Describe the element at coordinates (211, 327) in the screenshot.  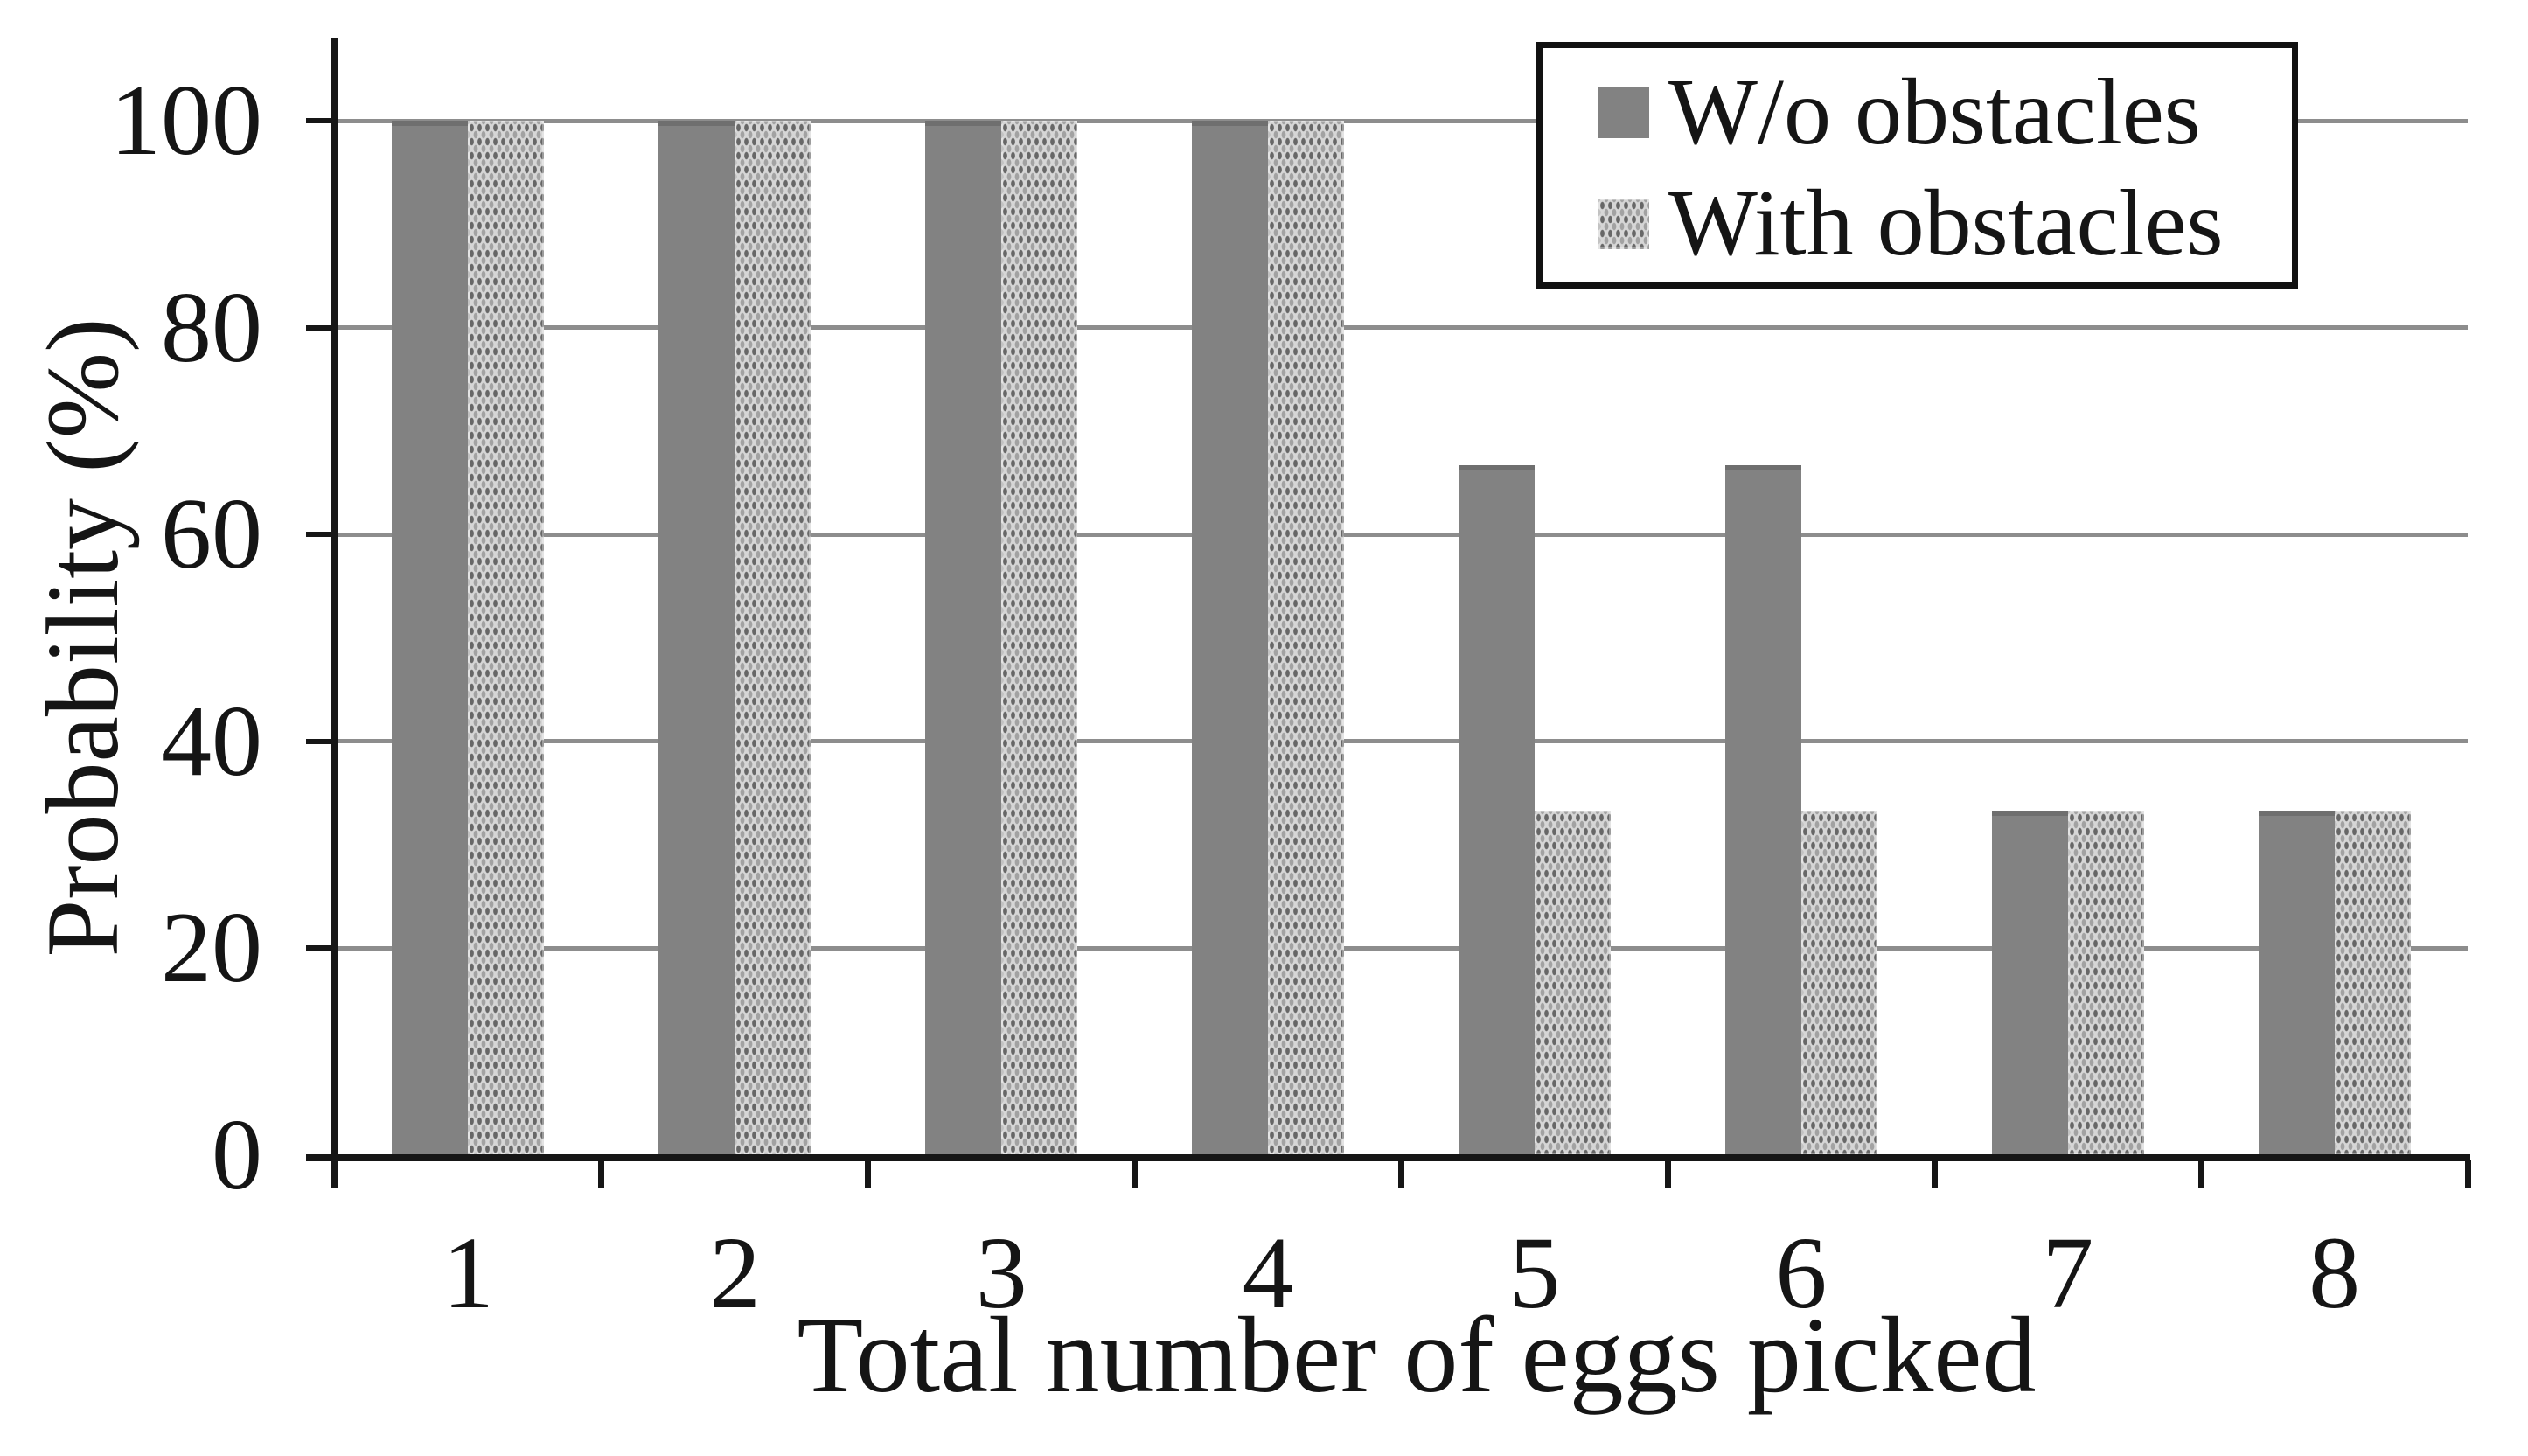
I see `y-tick-label: 80` at that location.